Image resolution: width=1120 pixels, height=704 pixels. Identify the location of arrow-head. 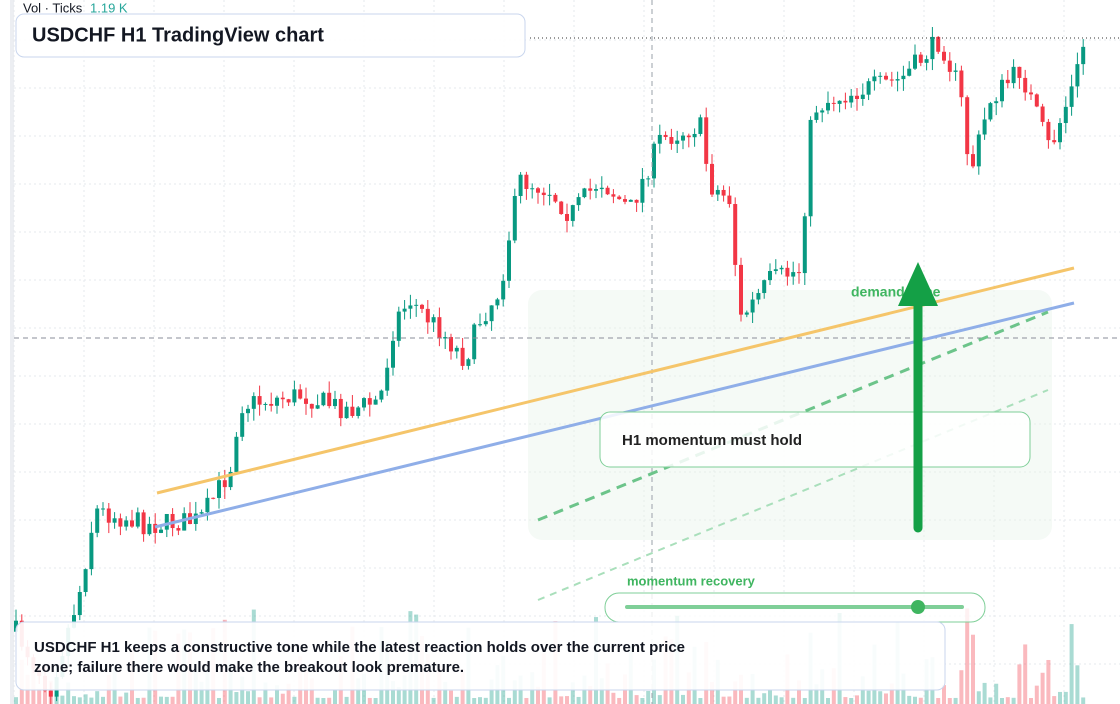
(918, 284).